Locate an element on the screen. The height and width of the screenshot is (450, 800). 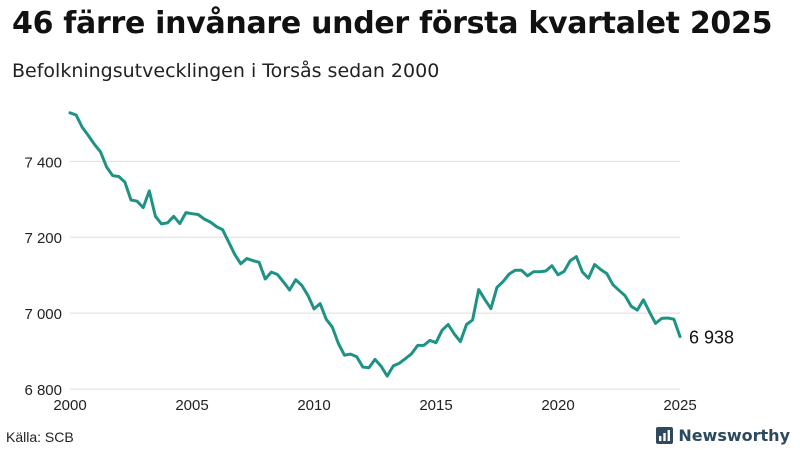
x-tick-label: 2000 is located at coordinates (69, 405).